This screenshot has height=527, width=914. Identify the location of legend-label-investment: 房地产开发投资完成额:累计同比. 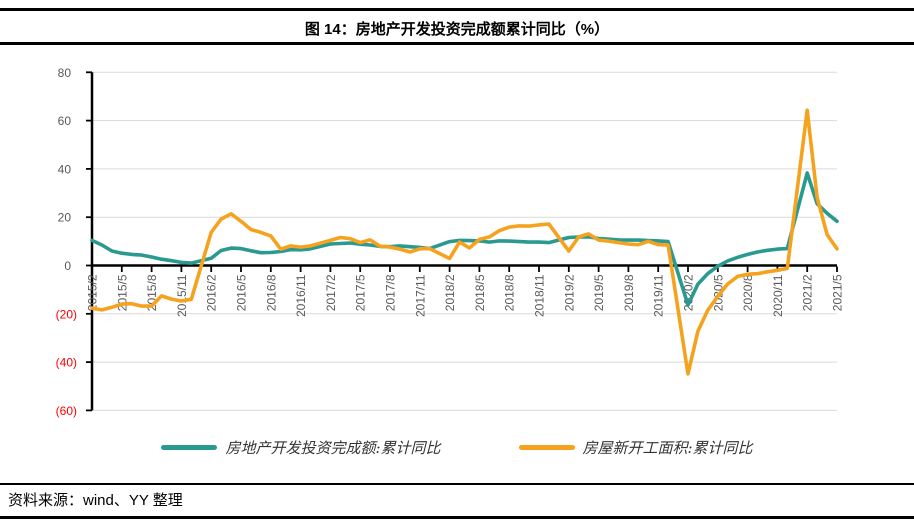
(333, 448).